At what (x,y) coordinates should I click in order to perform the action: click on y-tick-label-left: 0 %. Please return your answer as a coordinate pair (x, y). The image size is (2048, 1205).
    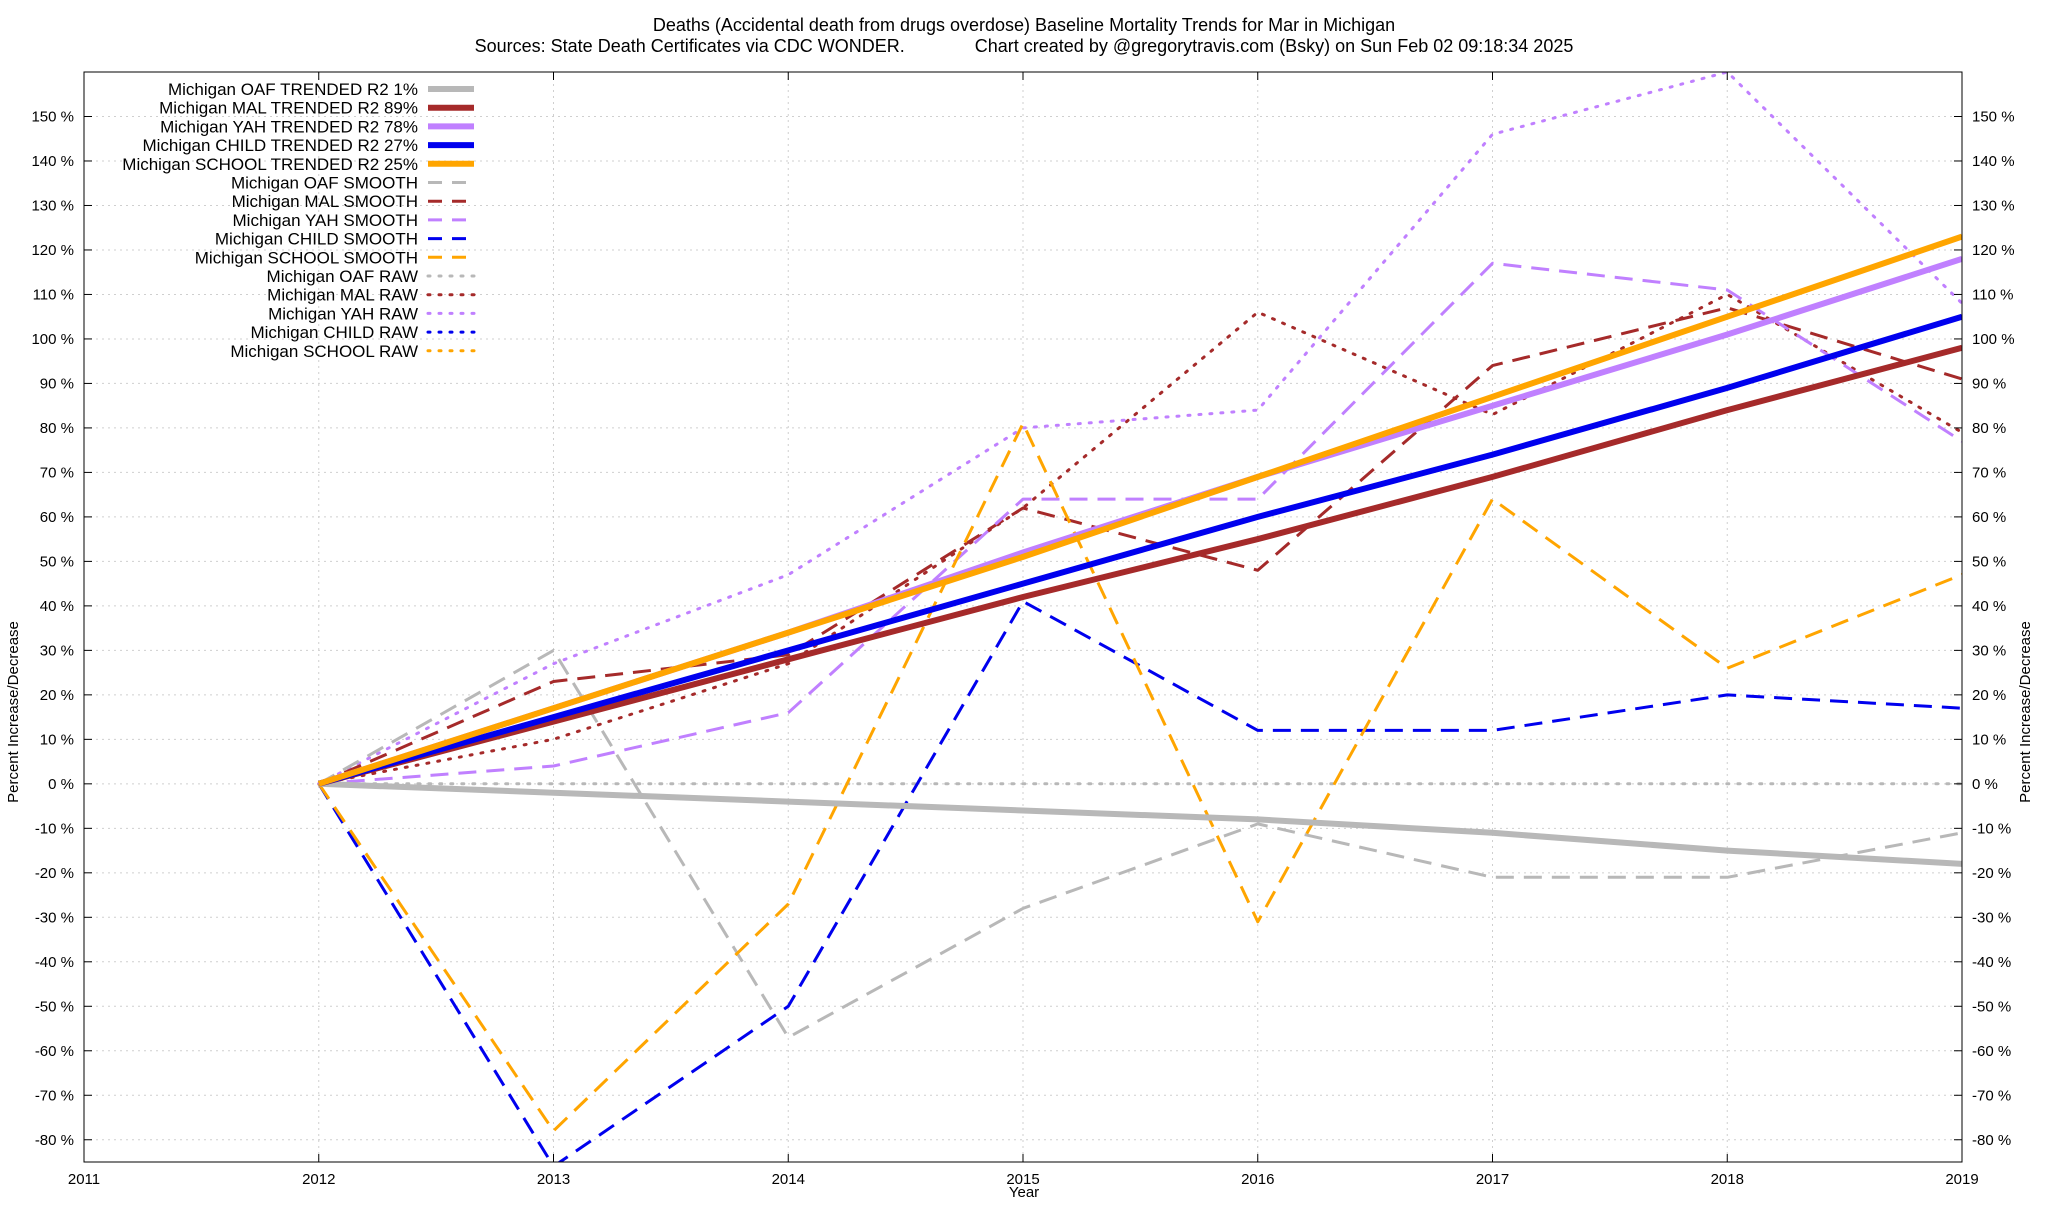
    Looking at the image, I should click on (61, 784).